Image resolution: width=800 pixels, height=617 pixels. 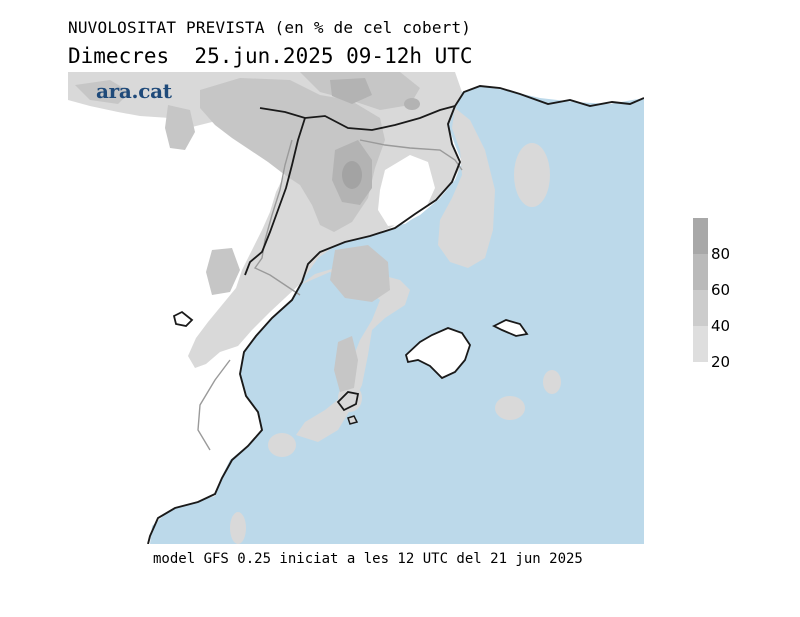 I want to click on legend-label-60: 60, so click(x=721, y=290).